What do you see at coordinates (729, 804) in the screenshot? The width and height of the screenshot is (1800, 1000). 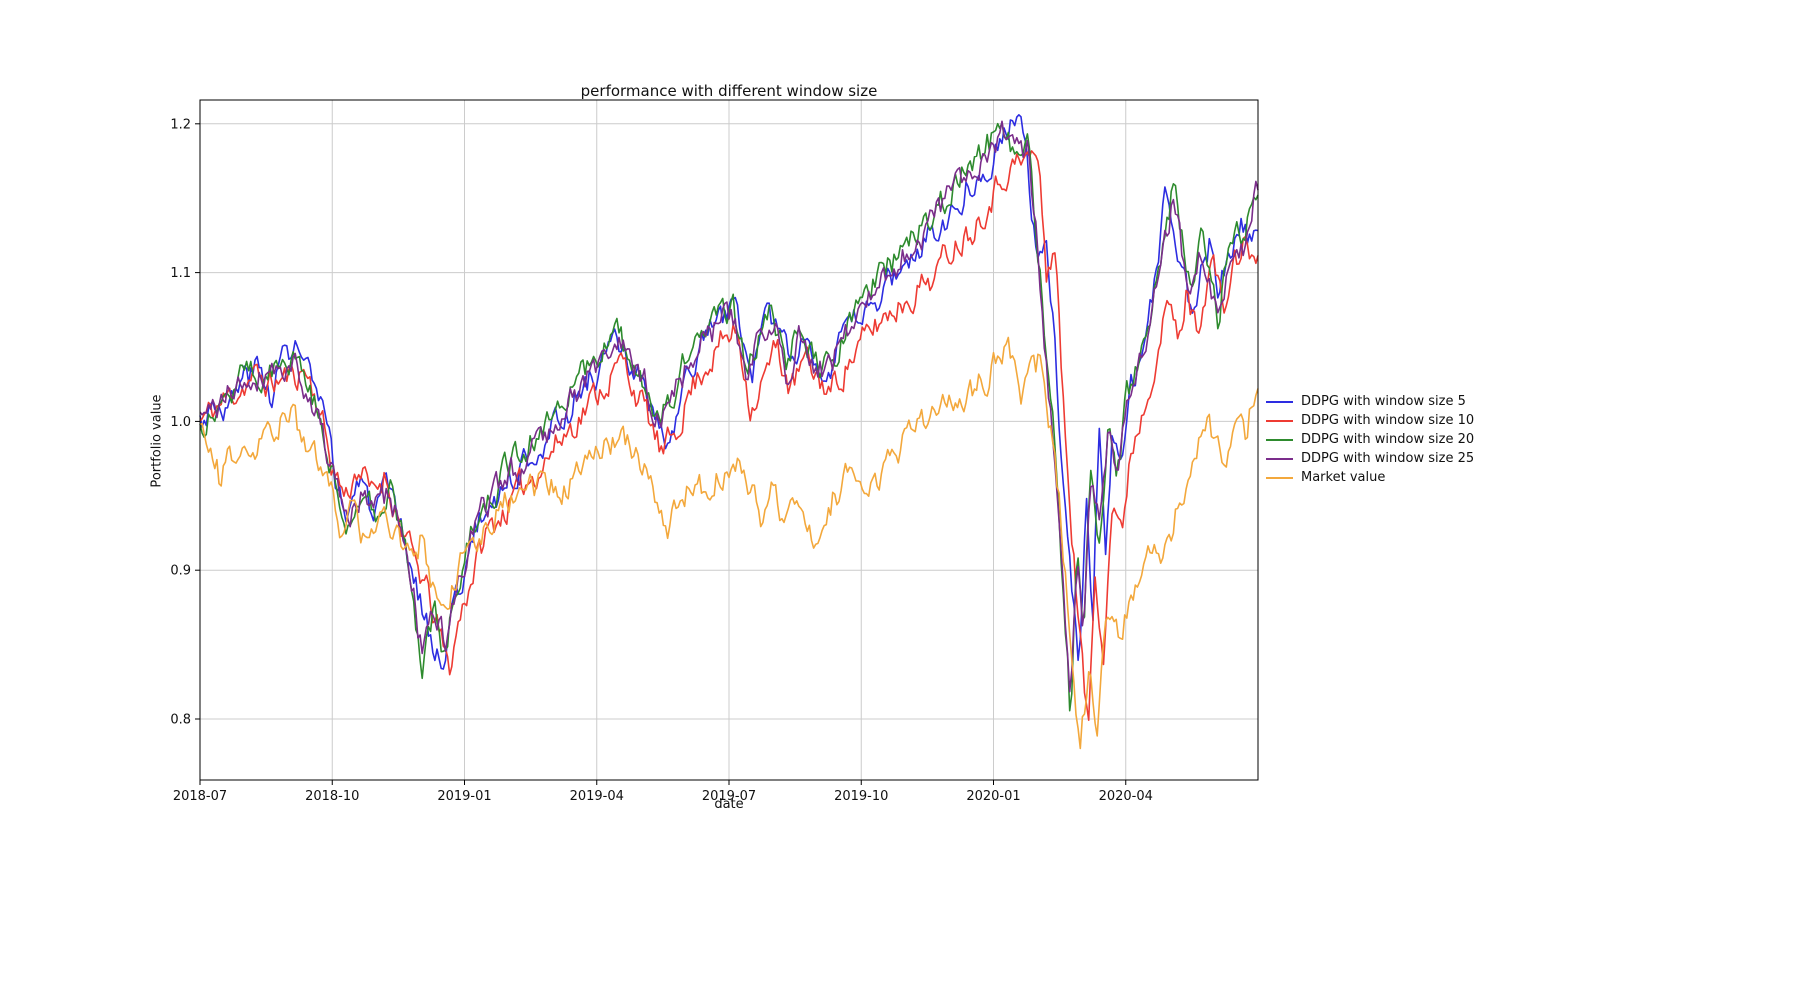 I see `x-axis-label: date` at bounding box center [729, 804].